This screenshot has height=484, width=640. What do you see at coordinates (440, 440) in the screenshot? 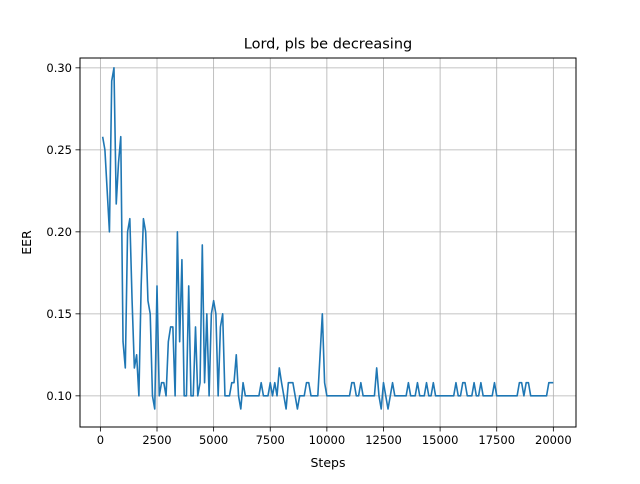
I see `x-tick-label: 15000` at bounding box center [440, 440].